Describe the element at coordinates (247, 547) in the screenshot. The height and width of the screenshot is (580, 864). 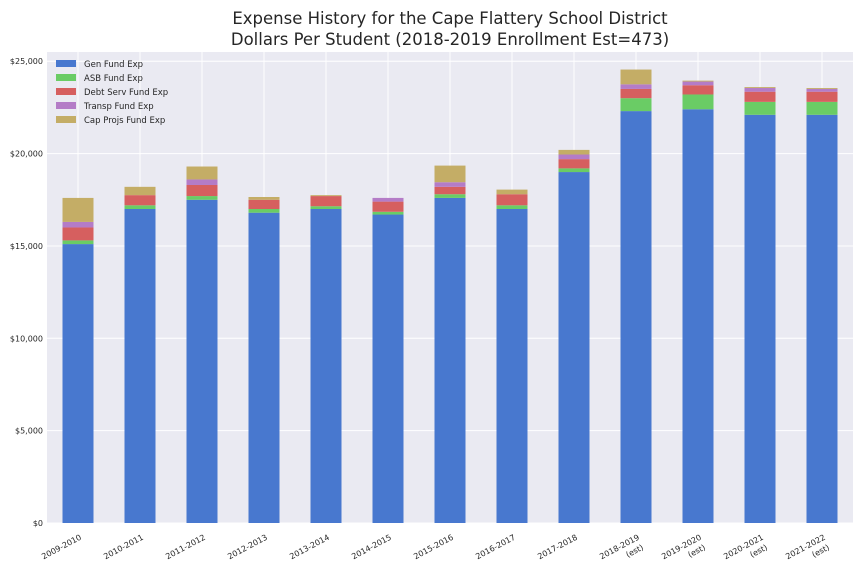
I see `x-tick-label: 2012-2013` at that location.